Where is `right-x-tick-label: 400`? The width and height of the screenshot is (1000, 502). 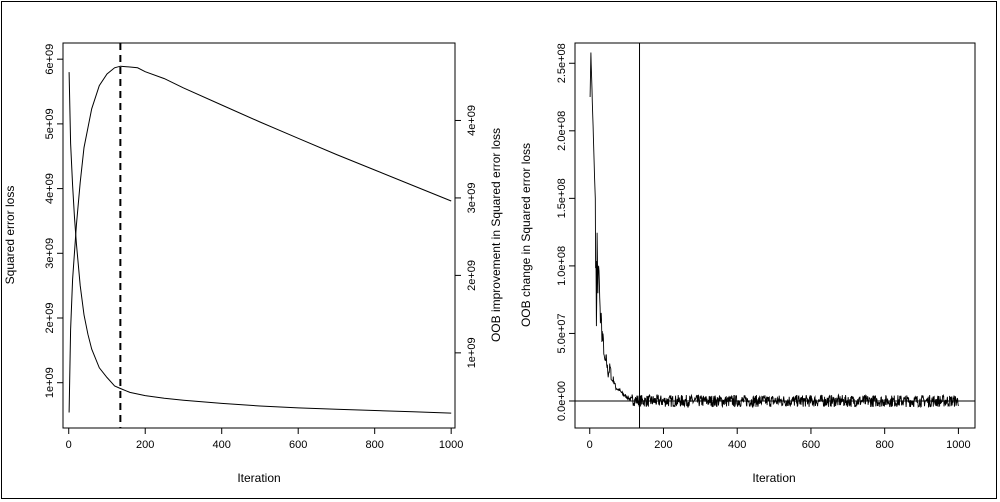
right-x-tick-label: 400 is located at coordinates (737, 445).